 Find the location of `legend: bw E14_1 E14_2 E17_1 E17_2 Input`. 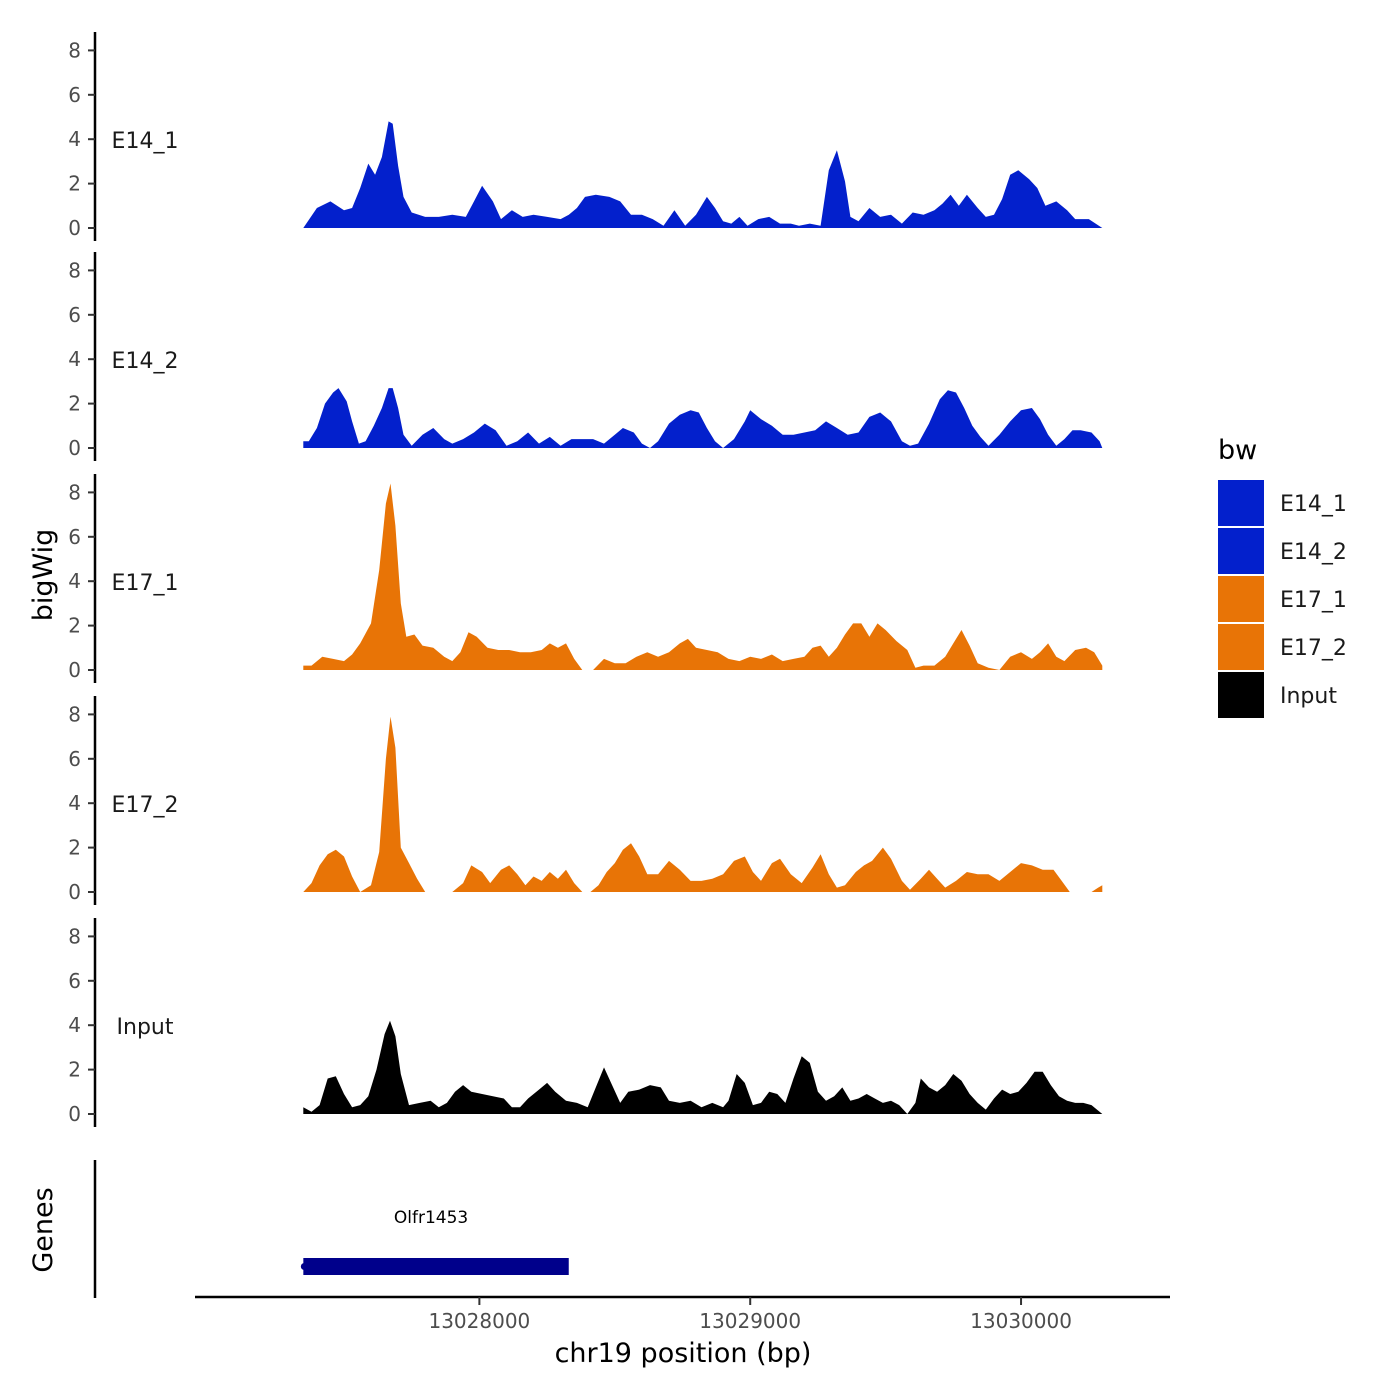

legend: bw E14_1 E14_2 E17_1 E17_2 Input is located at coordinates (1282, 576).